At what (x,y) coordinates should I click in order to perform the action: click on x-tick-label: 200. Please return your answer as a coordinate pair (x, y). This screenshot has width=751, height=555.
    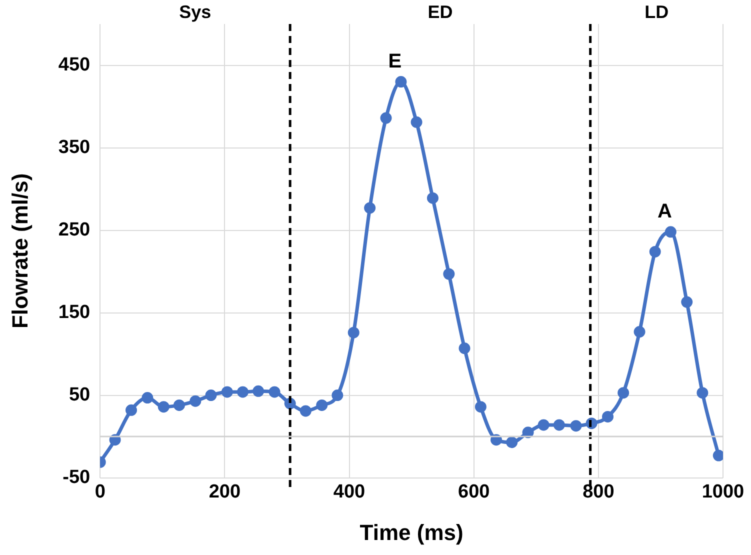
    Looking at the image, I should click on (224, 491).